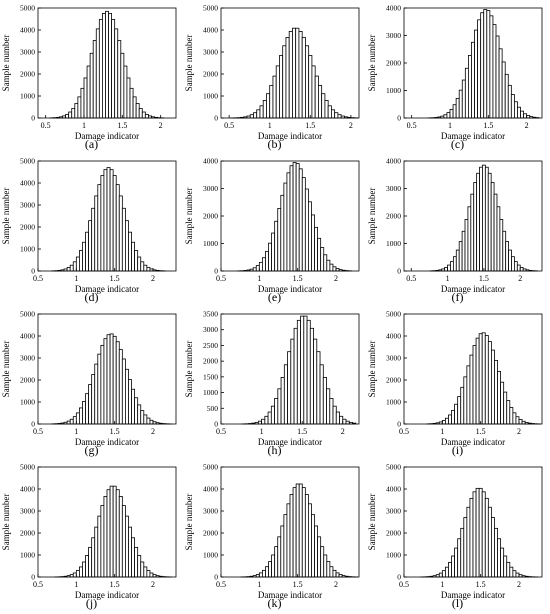 The height and width of the screenshot is (614, 550). Describe the element at coordinates (6, 216) in the screenshot. I see `y-axis-label: Sample number` at that location.